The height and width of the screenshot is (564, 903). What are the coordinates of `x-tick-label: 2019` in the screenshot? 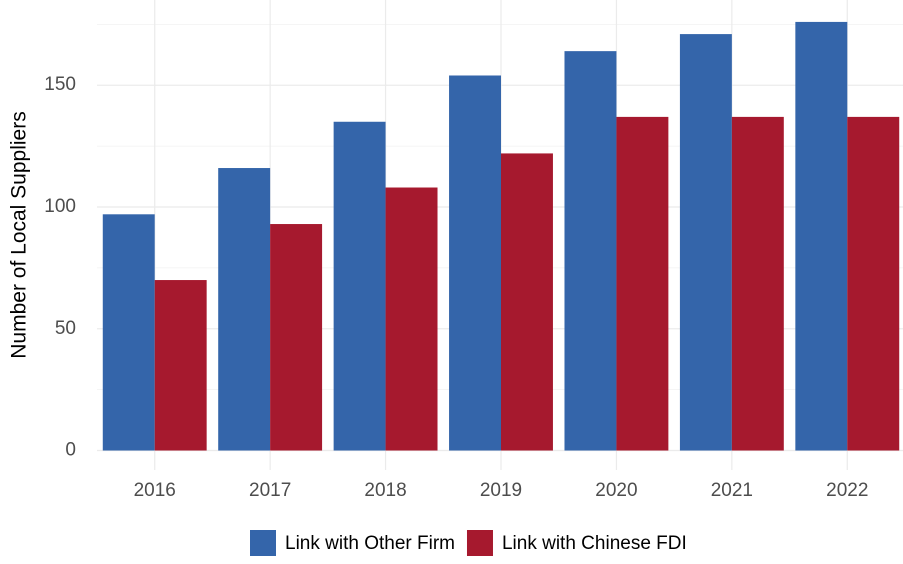 It's located at (501, 490).